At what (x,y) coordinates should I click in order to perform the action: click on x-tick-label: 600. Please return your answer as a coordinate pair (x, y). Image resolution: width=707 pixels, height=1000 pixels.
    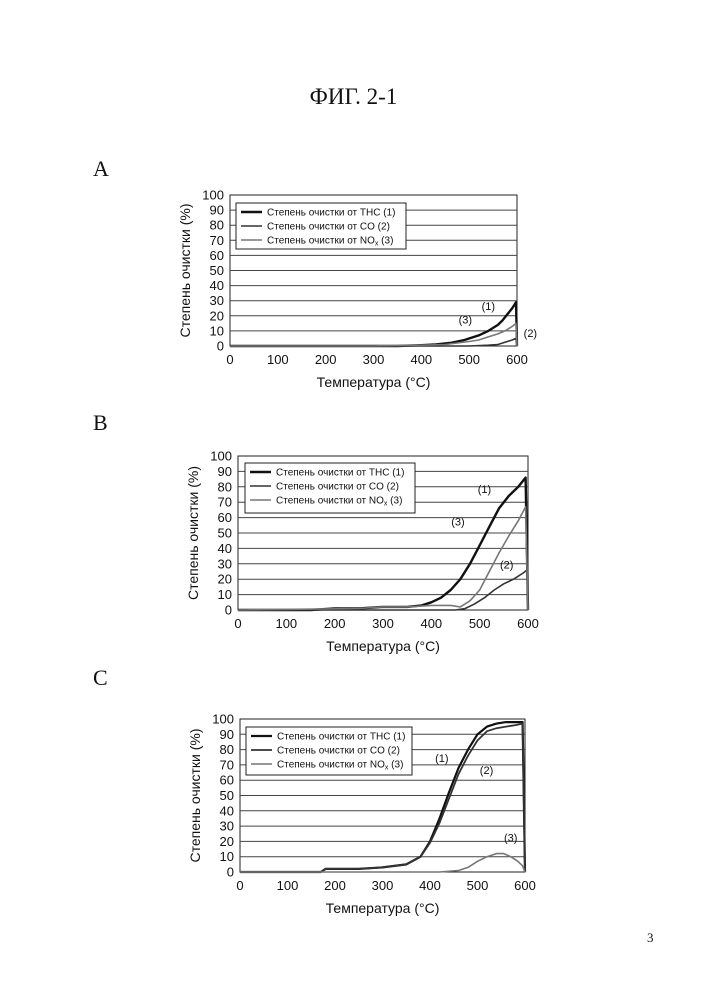
    Looking at the image, I should click on (525, 885).